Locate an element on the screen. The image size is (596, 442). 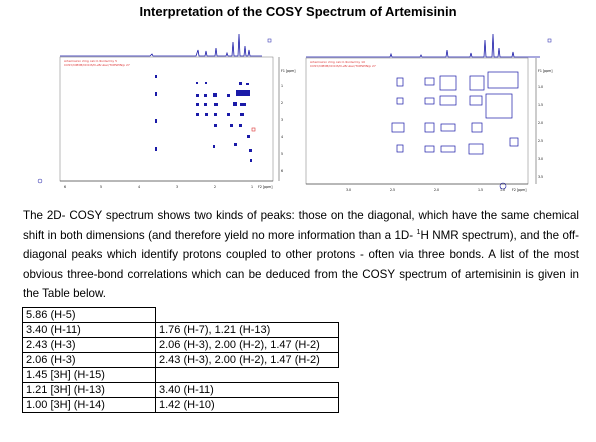
f1-axis-unit-right: F1 [ppm] is located at coordinates (545, 71).